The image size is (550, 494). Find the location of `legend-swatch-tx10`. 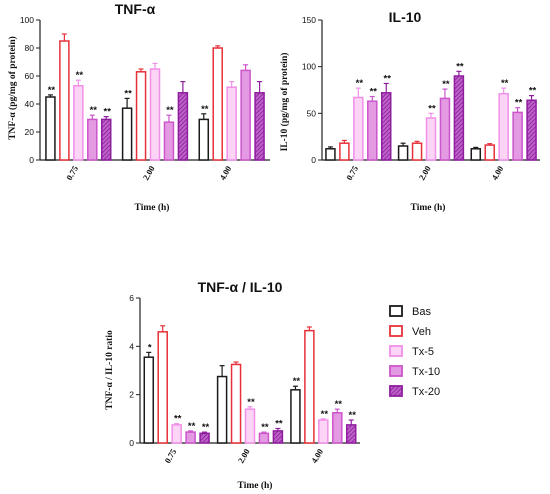

legend-swatch-tx10 is located at coordinates (396, 371).